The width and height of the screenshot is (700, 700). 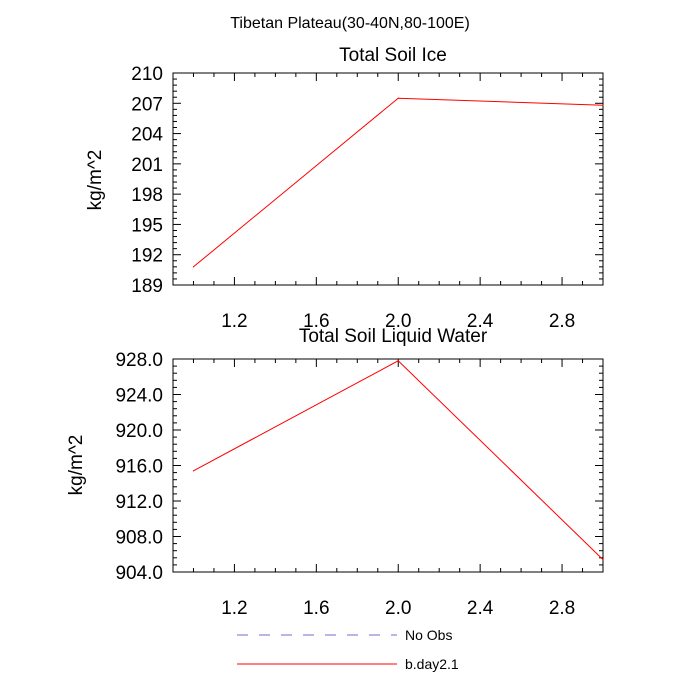 What do you see at coordinates (147, 225) in the screenshot?
I see `y-tick-label: 195` at bounding box center [147, 225].